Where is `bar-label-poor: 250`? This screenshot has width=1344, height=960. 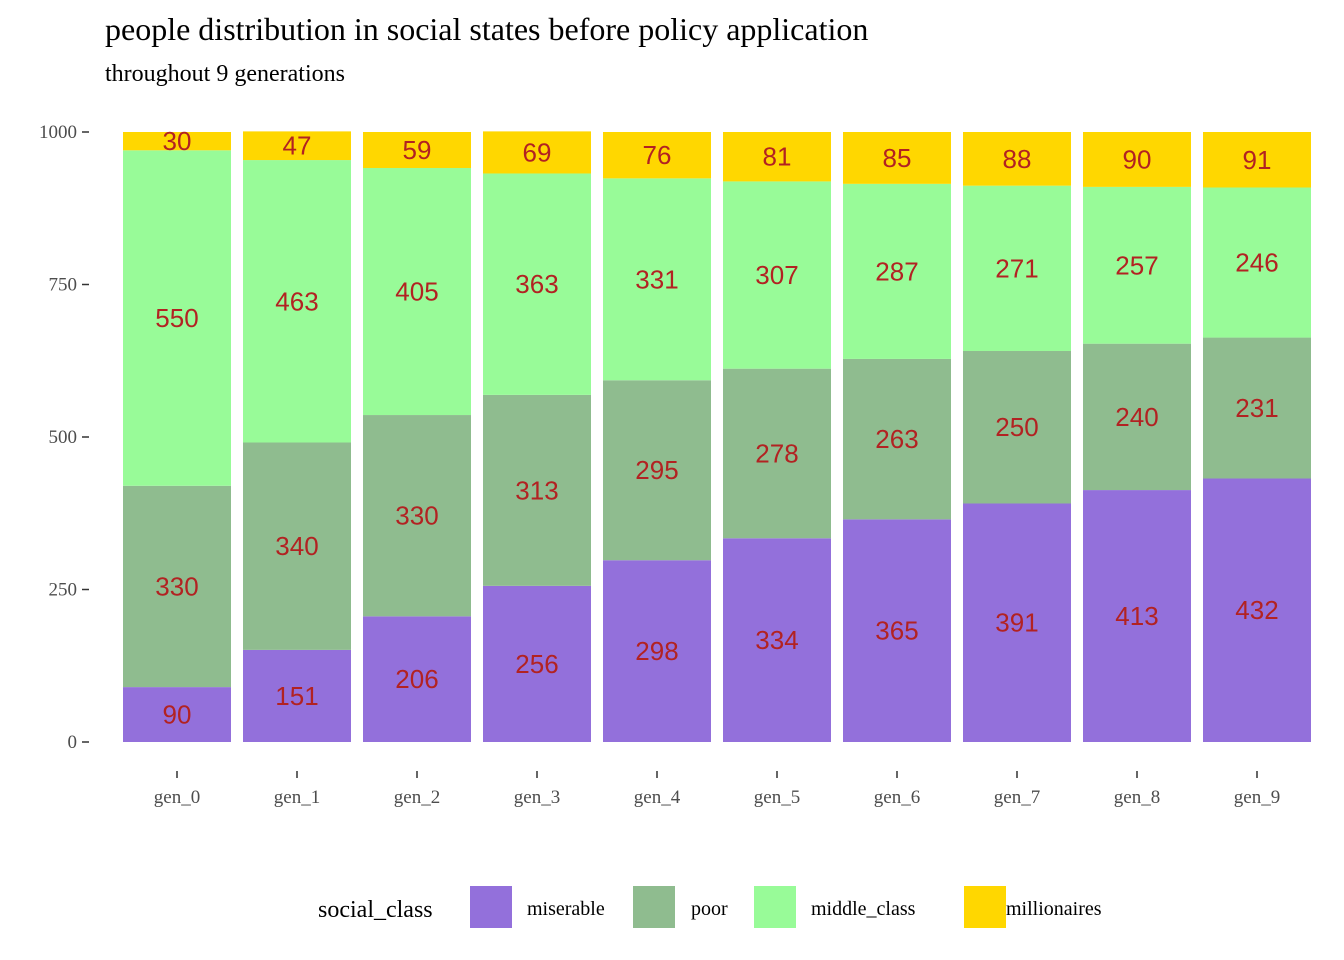
bar-label-poor: 250 is located at coordinates (1016, 427).